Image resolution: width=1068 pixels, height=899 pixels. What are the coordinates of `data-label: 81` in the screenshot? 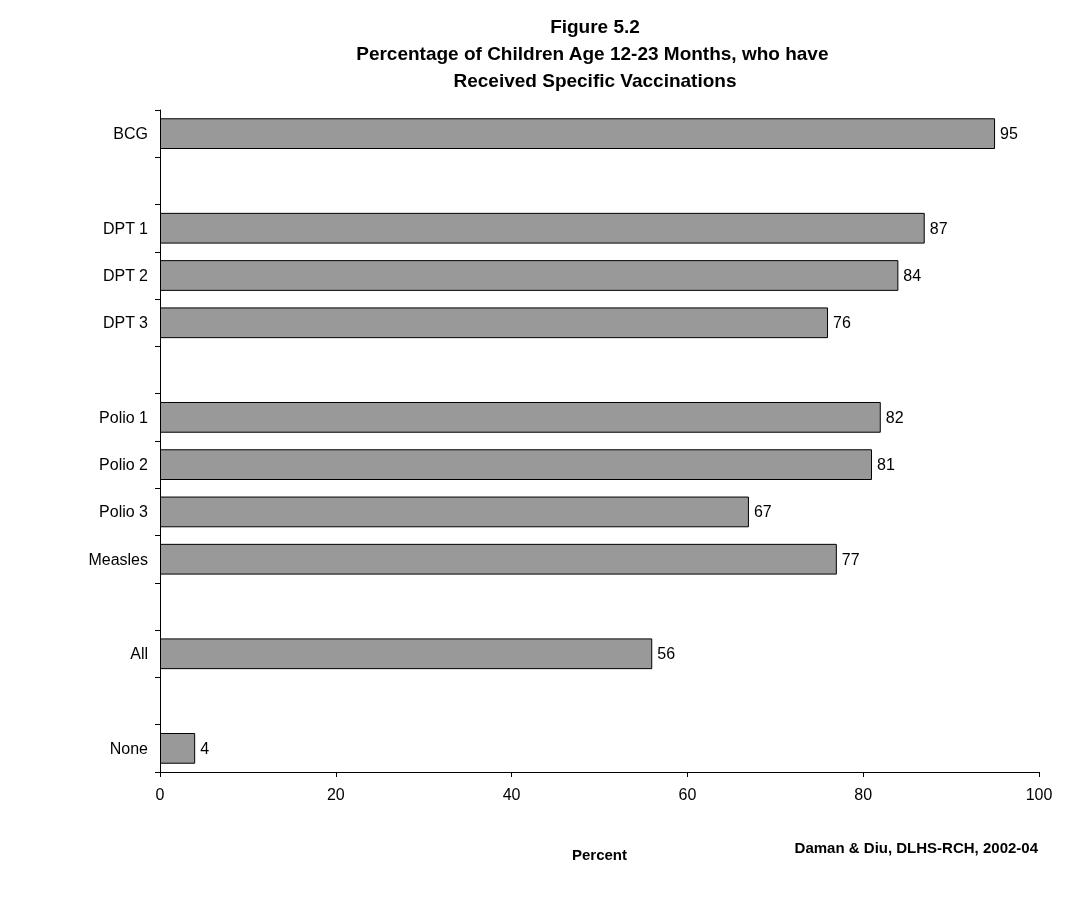 It's located at (885, 465).